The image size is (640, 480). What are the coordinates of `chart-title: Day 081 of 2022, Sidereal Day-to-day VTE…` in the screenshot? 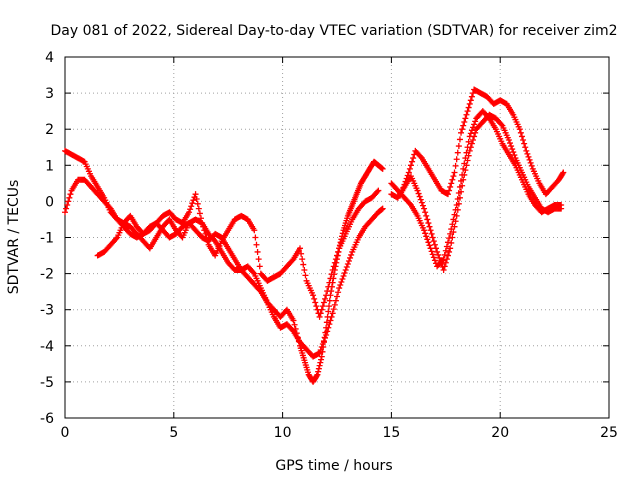 It's located at (334, 31).